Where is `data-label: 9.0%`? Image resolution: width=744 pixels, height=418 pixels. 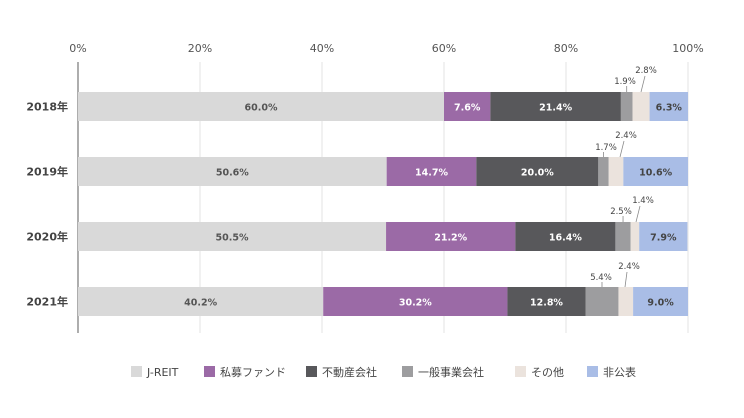
data-label: 9.0% is located at coordinates (660, 303).